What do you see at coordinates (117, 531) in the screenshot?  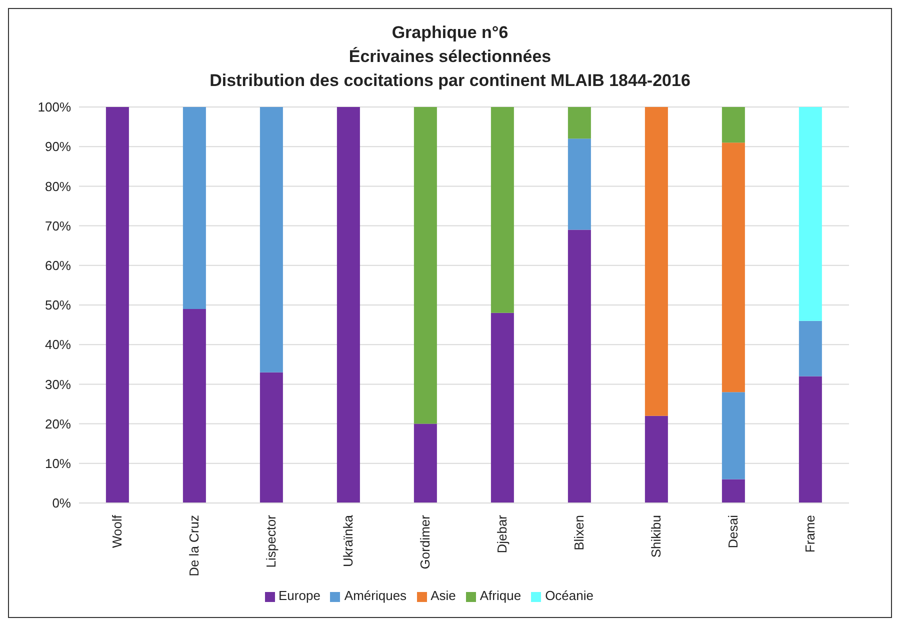 I see `x-tick-label: Woolf` at bounding box center [117, 531].